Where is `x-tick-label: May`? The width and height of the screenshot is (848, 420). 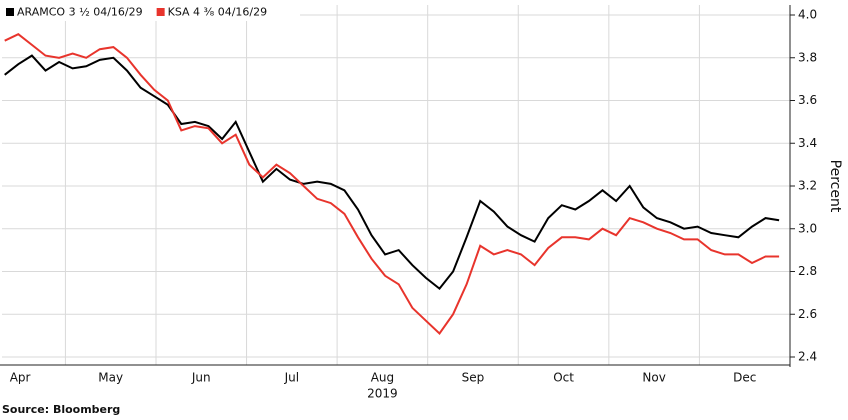
x-tick-label: May is located at coordinates (110, 378).